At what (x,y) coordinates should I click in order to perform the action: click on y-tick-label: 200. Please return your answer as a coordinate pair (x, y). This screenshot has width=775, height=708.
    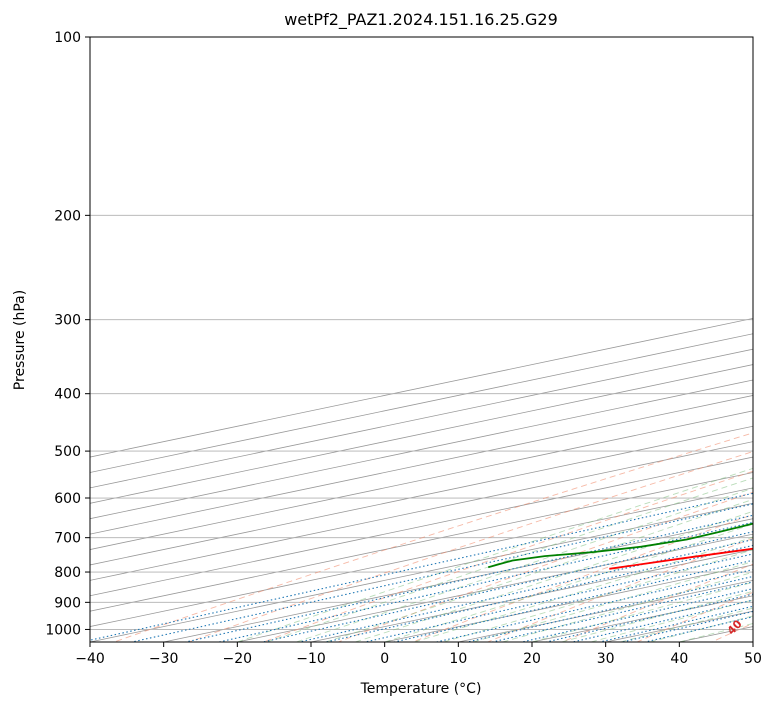
    Looking at the image, I should click on (67, 216).